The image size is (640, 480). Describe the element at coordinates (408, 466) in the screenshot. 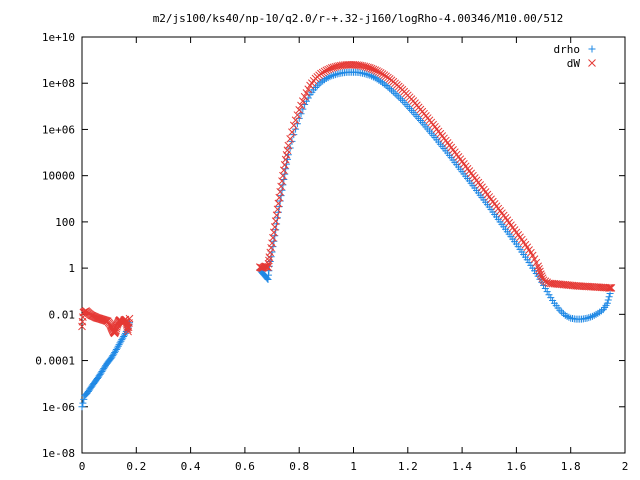

I see `x-tick-label: 1.2` at that location.